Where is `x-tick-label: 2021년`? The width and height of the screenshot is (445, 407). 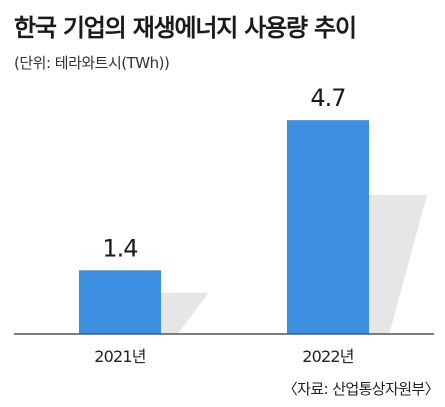 x-tick-label: 2021년 is located at coordinates (120, 356).